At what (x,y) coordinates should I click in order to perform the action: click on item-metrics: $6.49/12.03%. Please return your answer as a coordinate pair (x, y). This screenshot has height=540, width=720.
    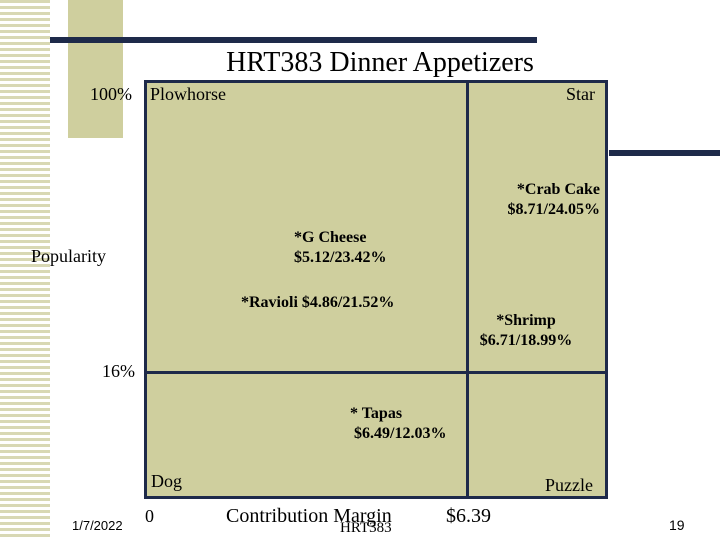
    Looking at the image, I should click on (400, 433).